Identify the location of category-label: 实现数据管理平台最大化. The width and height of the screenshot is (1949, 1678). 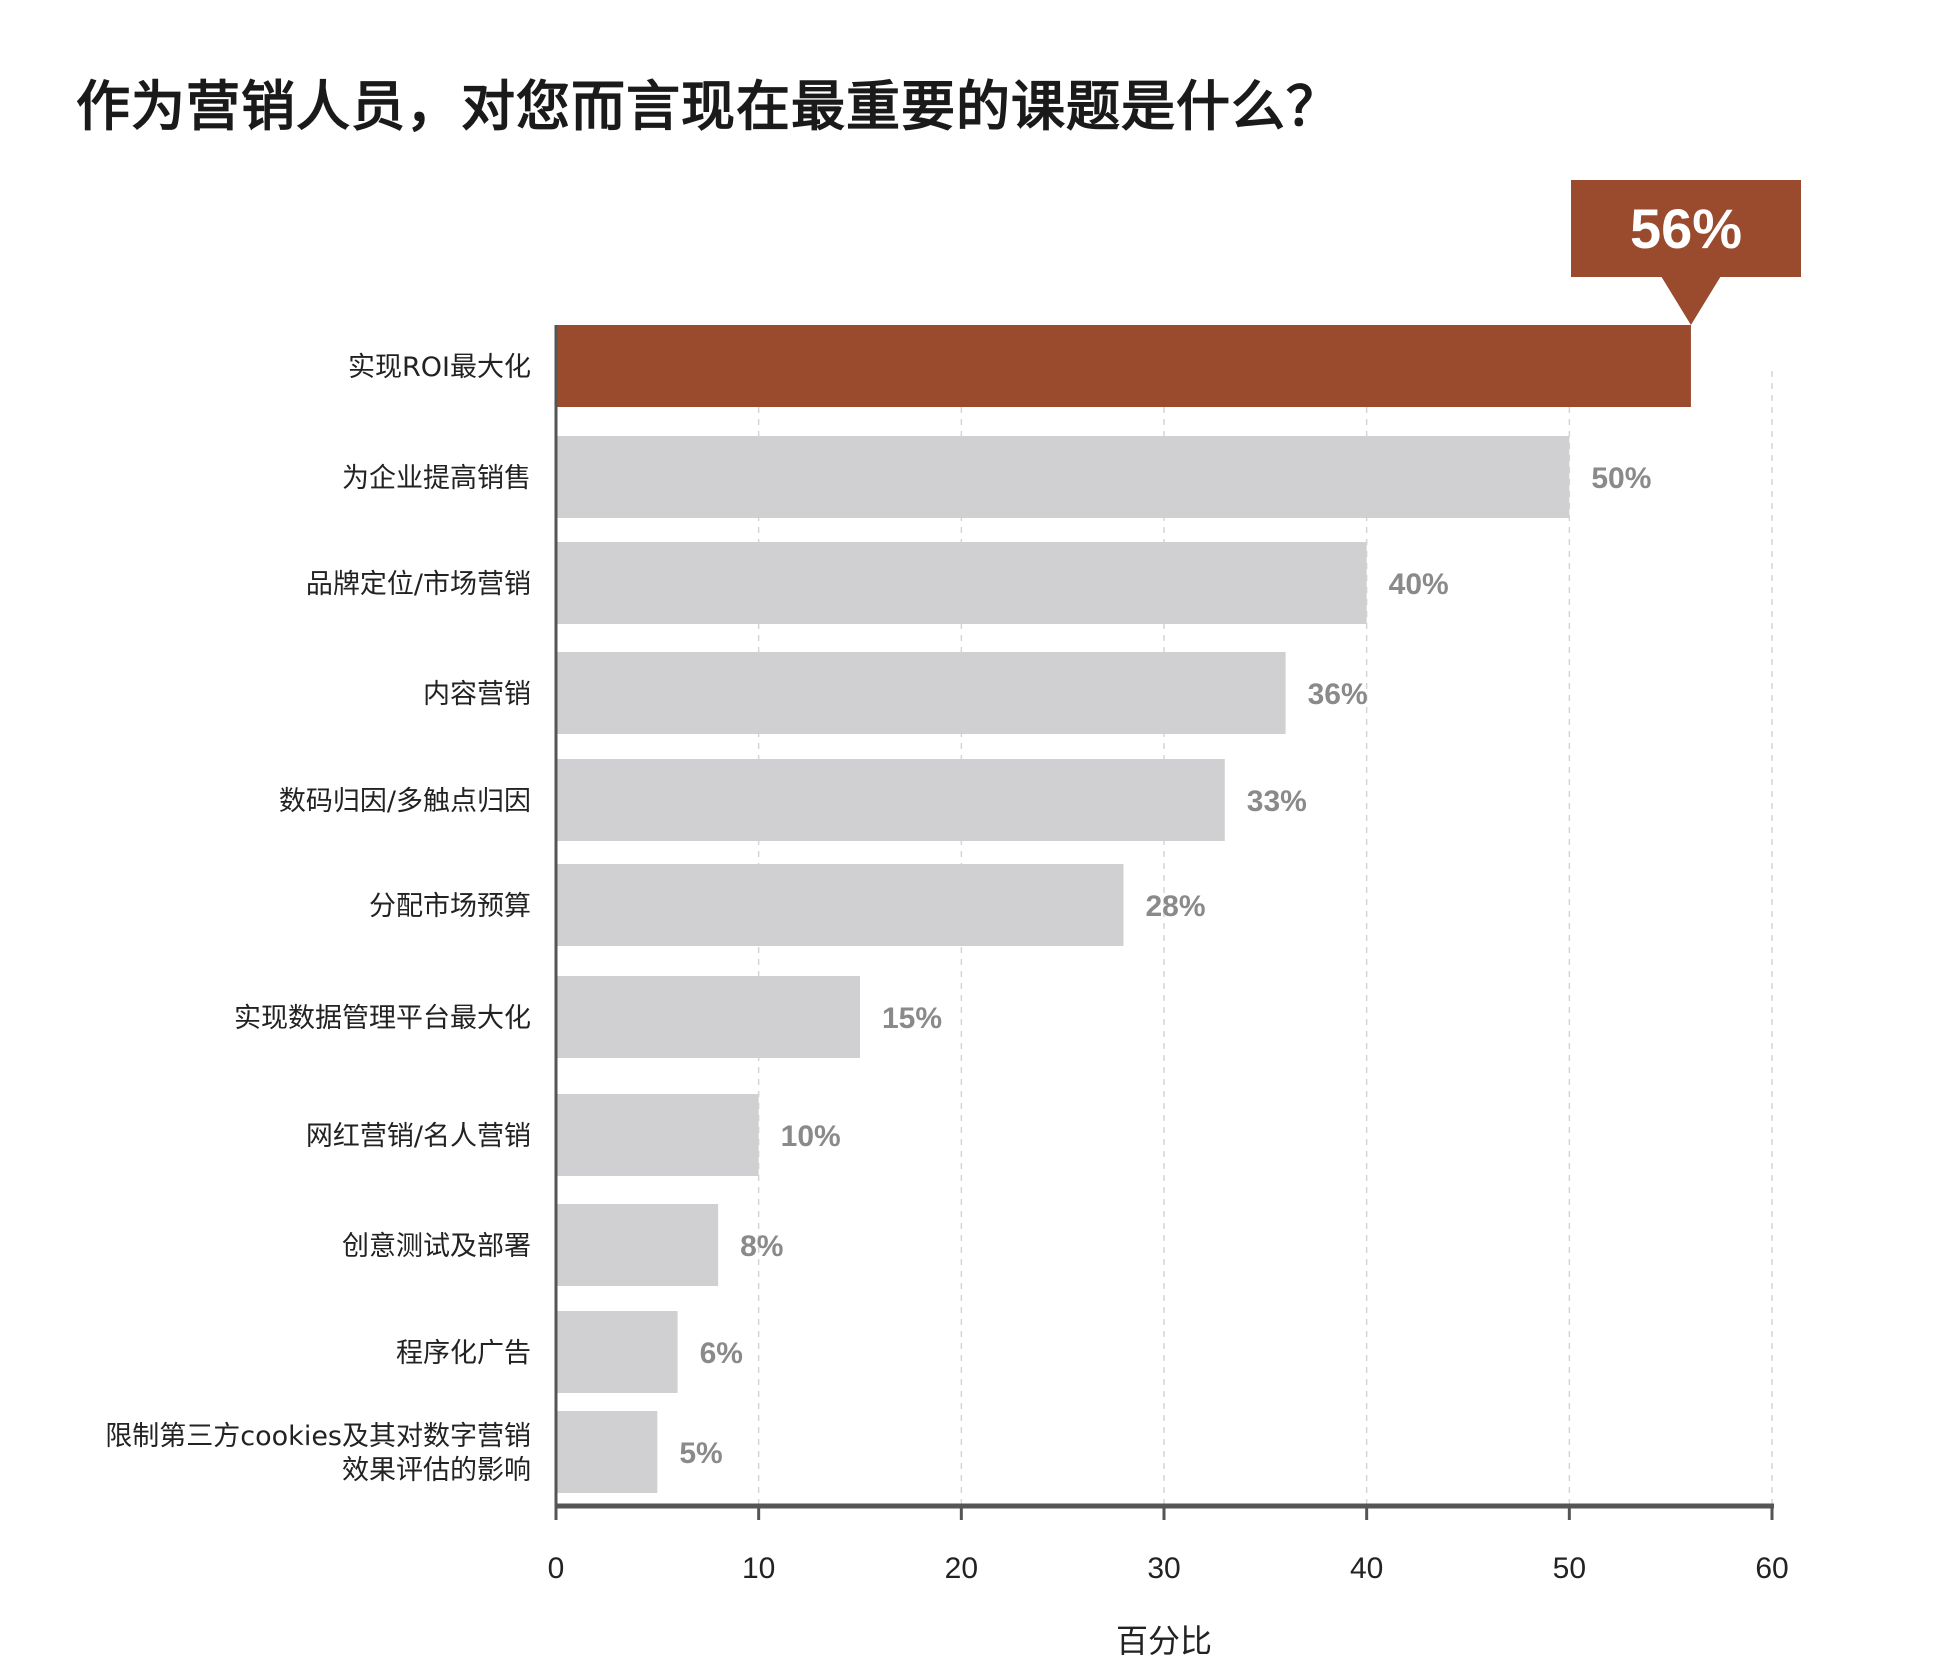
(382, 1018).